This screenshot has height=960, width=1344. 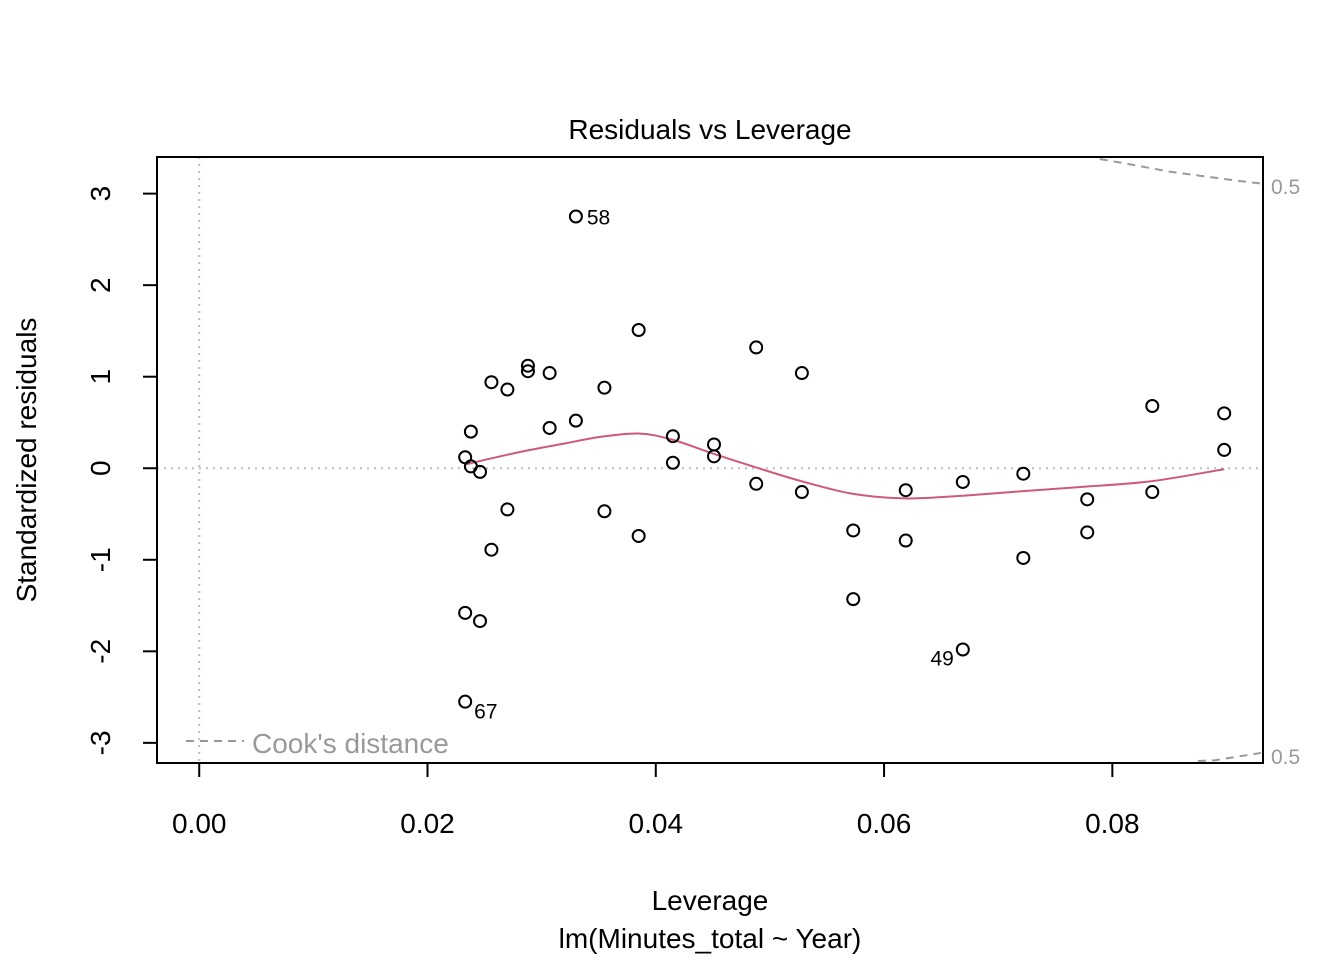 I want to click on point-label: 49, so click(x=941, y=658).